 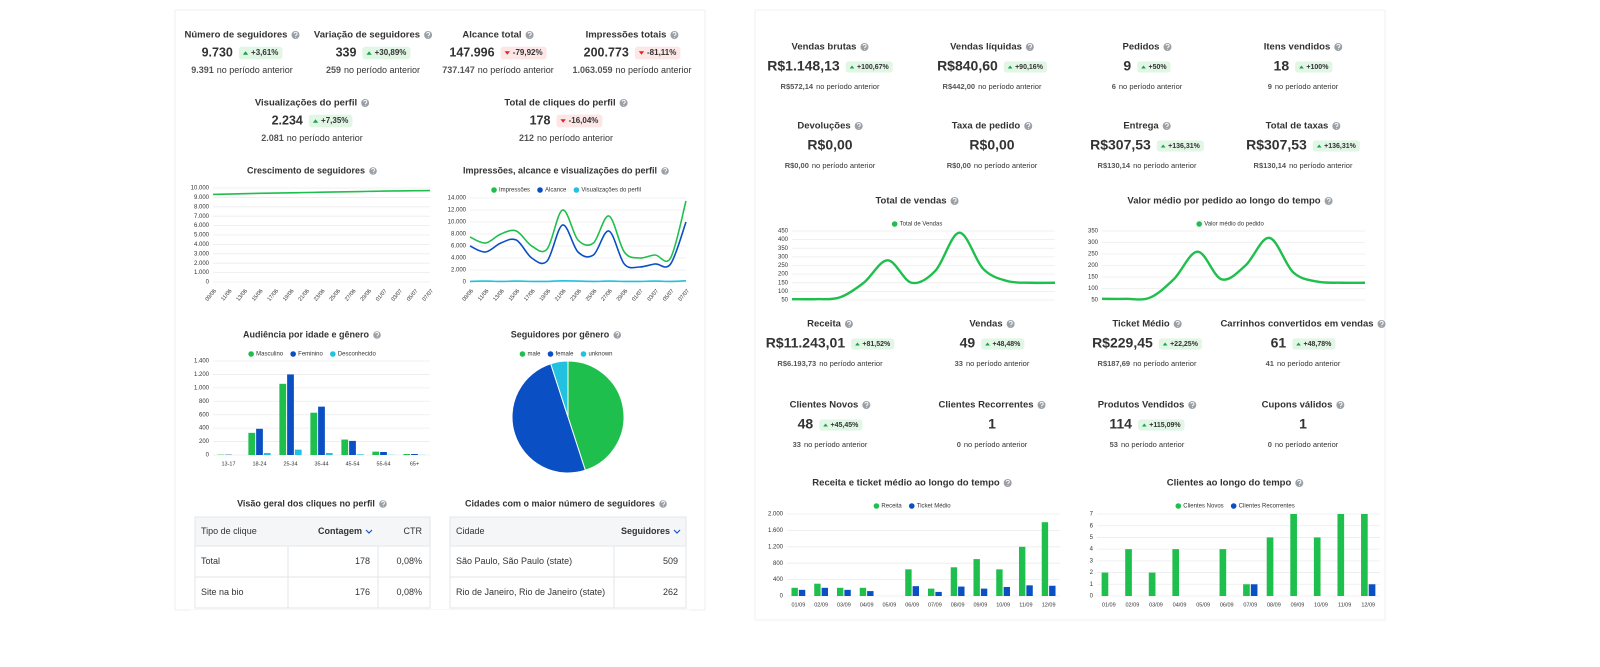 What do you see at coordinates (796, 363) in the screenshot?
I see `previous-value: R$6.193,73` at bounding box center [796, 363].